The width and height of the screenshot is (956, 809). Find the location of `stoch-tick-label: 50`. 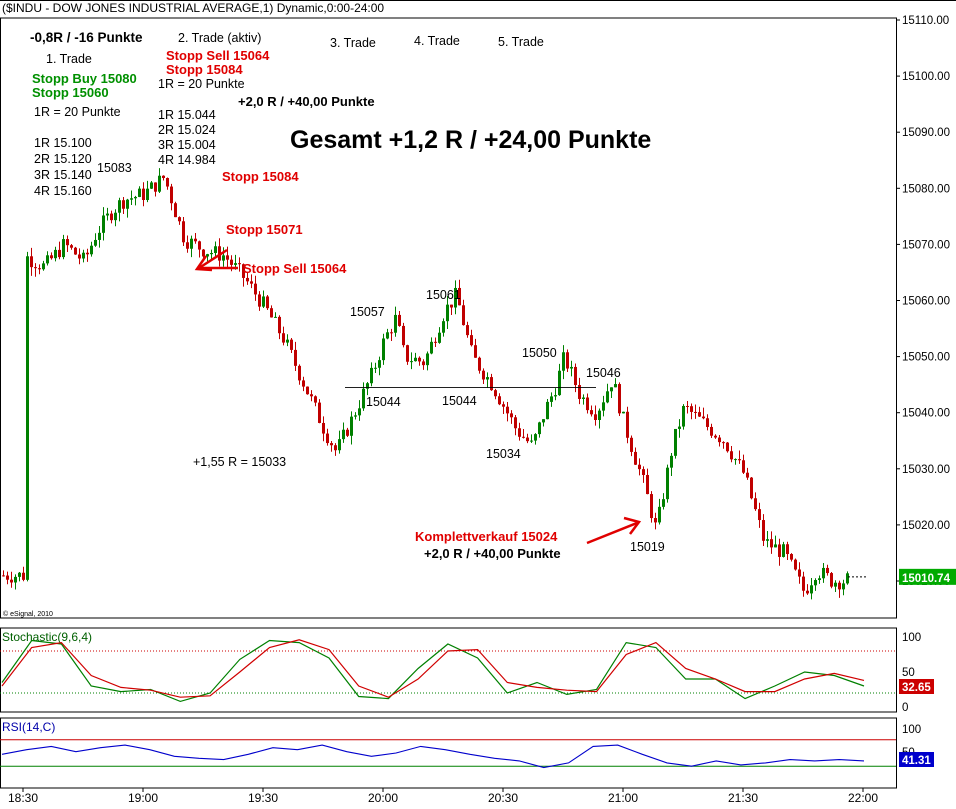

stoch-tick-label: 50 is located at coordinates (908, 673).